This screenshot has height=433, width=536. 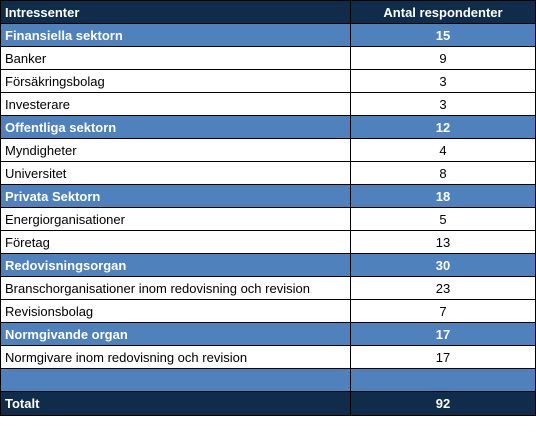 I want to click on table-row: Företag 13, so click(x=268, y=242).